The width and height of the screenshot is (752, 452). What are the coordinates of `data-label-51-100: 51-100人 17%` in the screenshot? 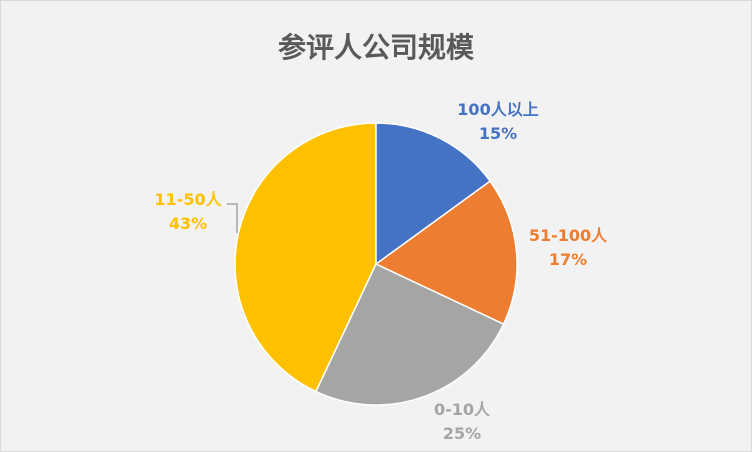 It's located at (568, 247).